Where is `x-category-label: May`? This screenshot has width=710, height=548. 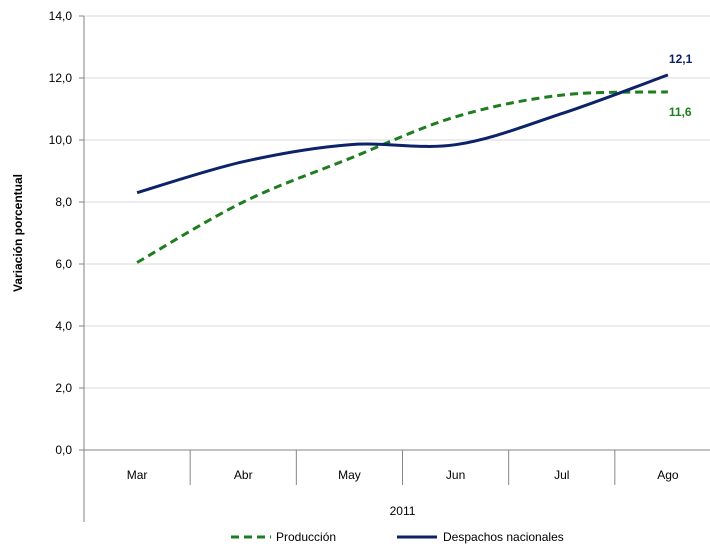 x-category-label: May is located at coordinates (349, 475).